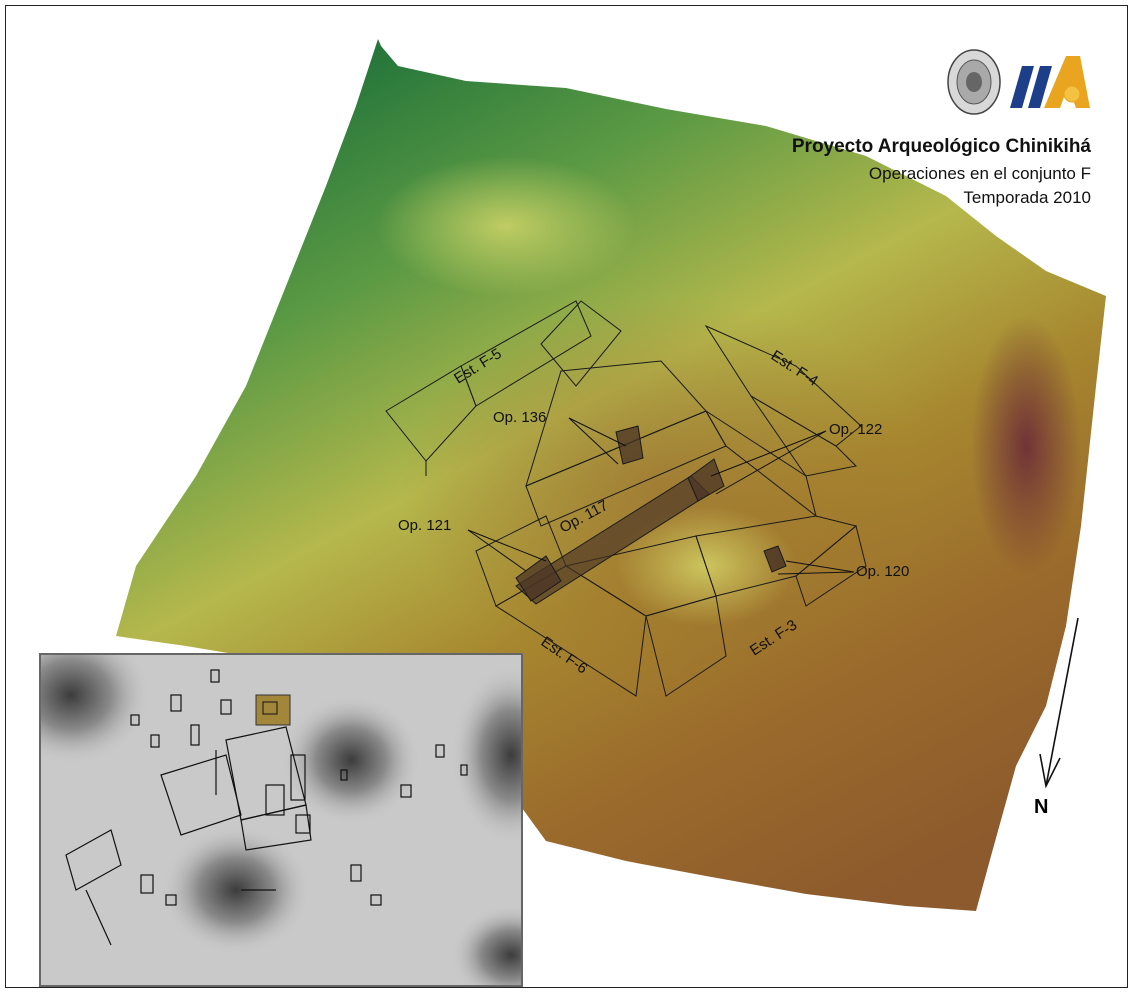 This screenshot has width=1135, height=995. I want to click on excavation-units, so click(651, 515).